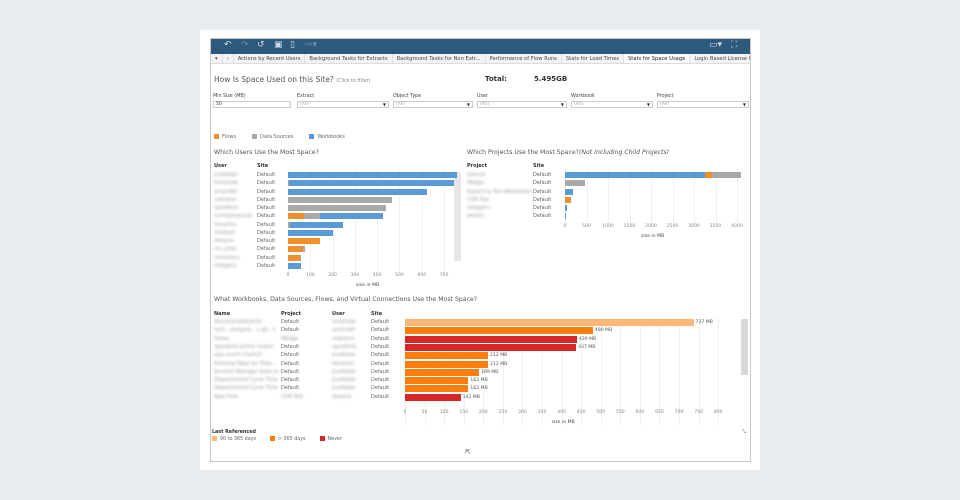 This screenshot has width=960, height=500. Describe the element at coordinates (226, 175) in the screenshot. I see `row-label: jruddolph` at that location.